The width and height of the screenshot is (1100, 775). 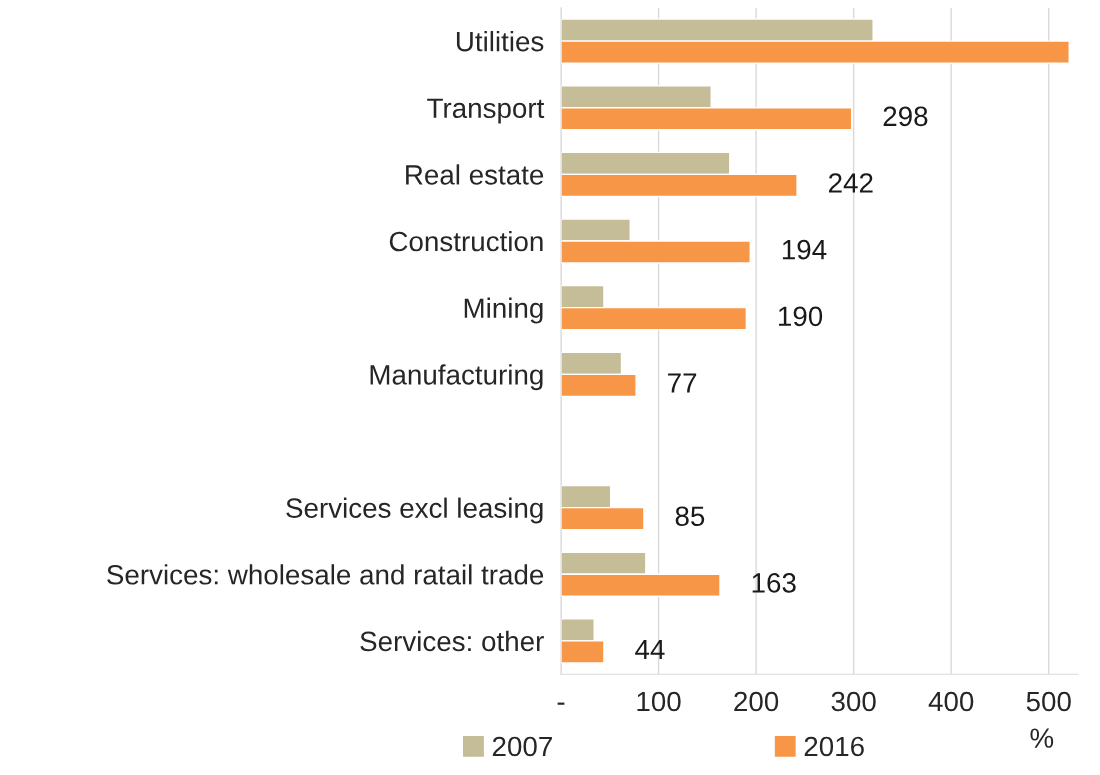 I want to click on y-tick-label: Services: wholesale and ratail trade, so click(x=325, y=574).